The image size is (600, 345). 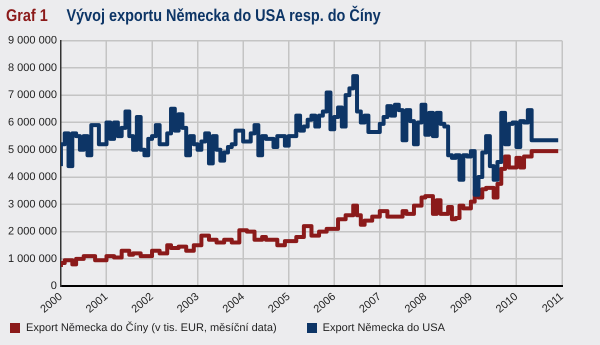 I want to click on y-tick-label: 2 000 000, so click(x=32, y=232).